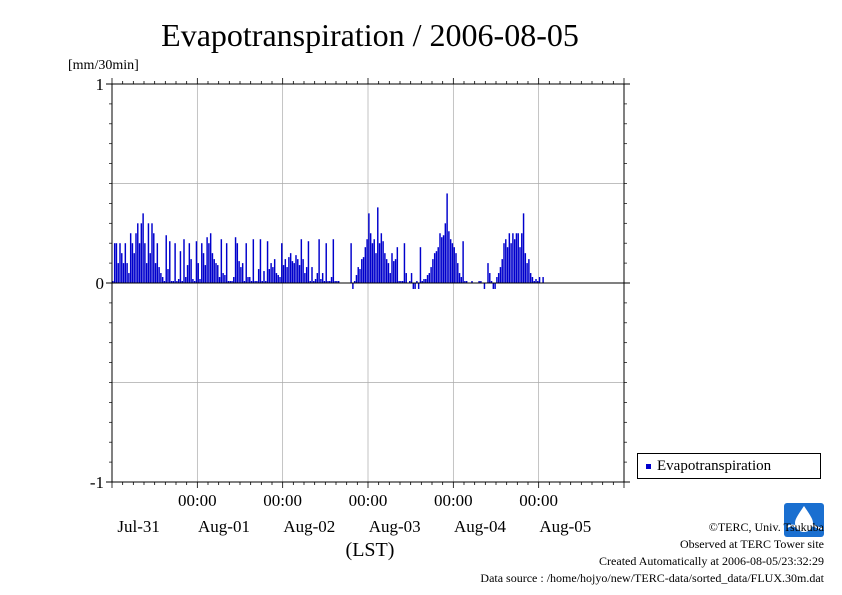 The width and height of the screenshot is (842, 595). Describe the element at coordinates (100, 283) in the screenshot. I see `y-tick-label: 0` at that location.